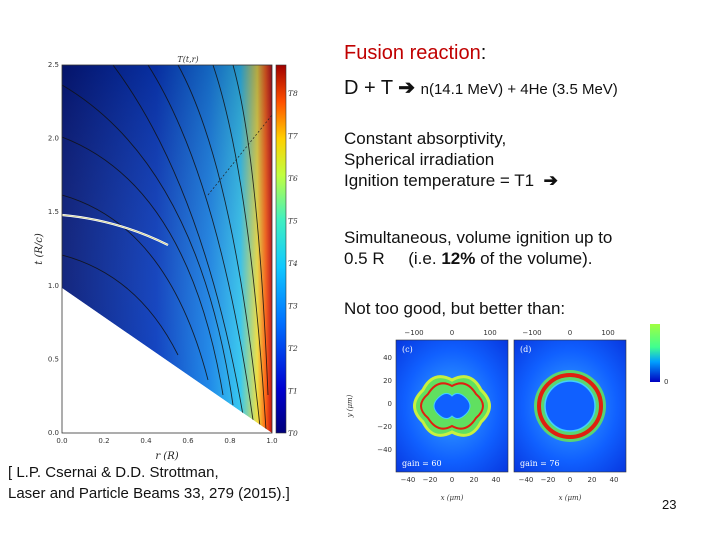  I want to click on panel-c-label: (c), so click(407, 349).